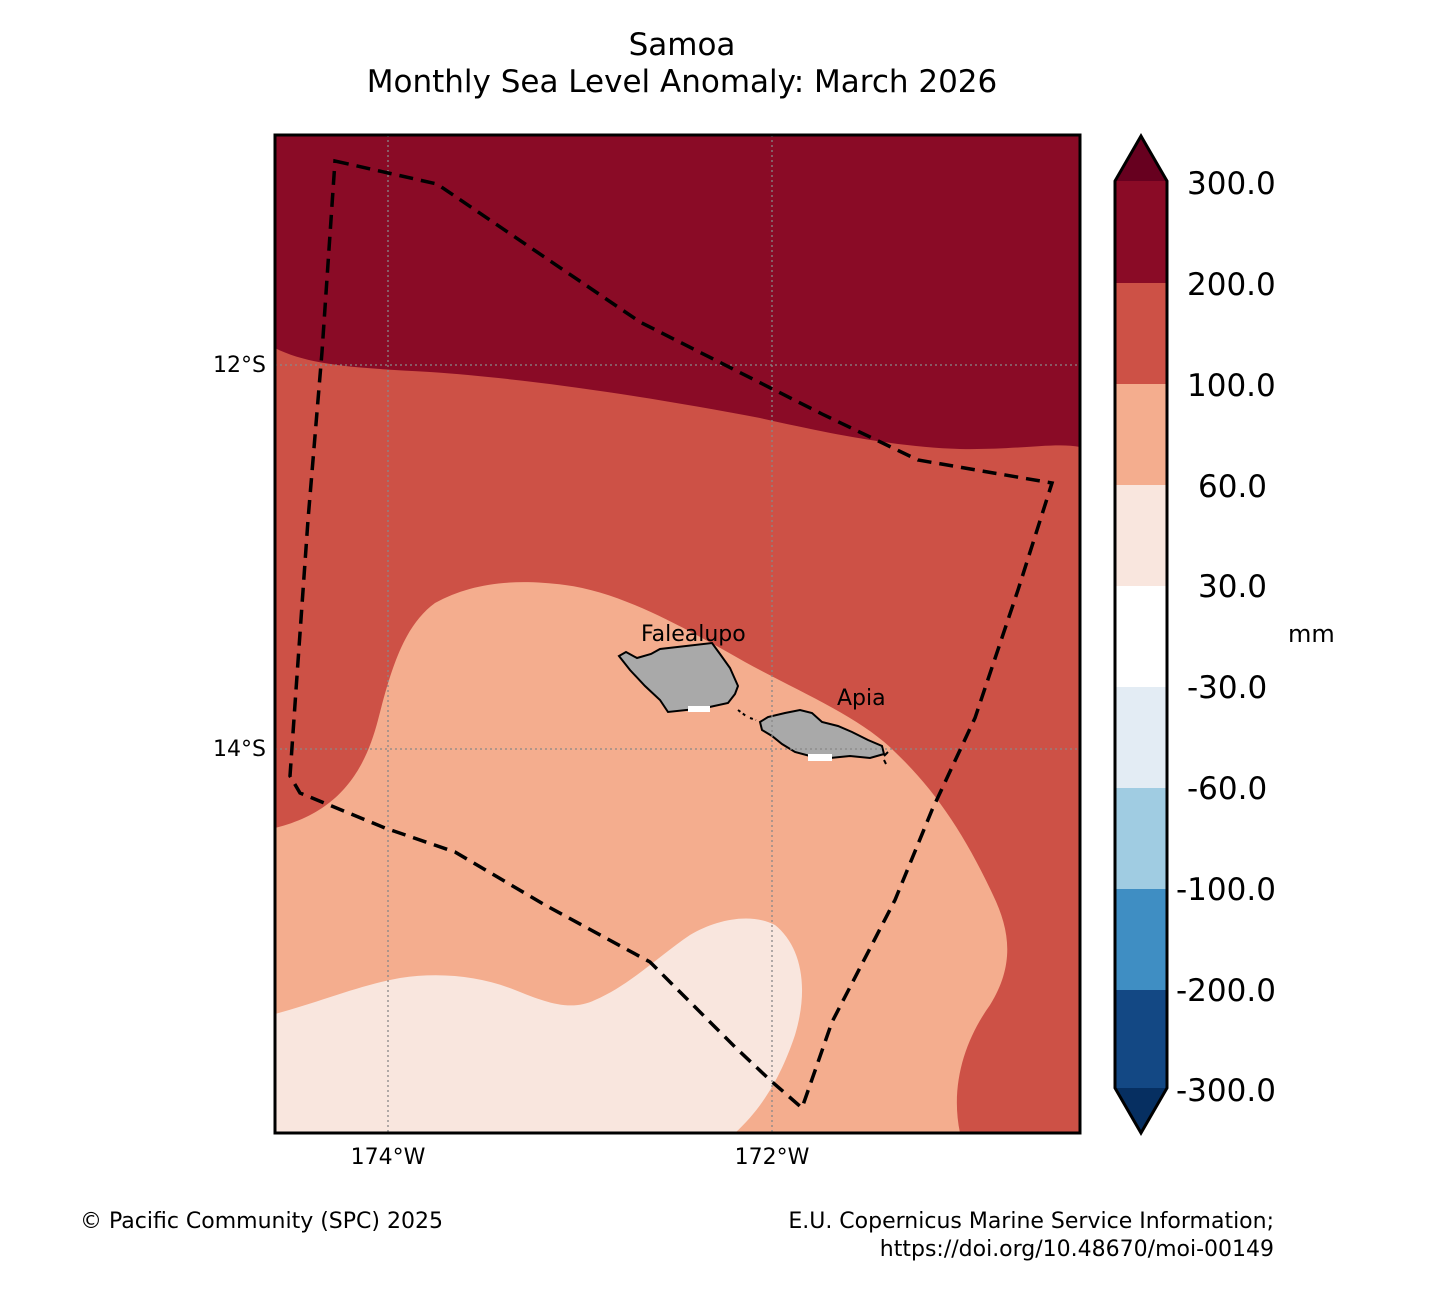 The image size is (1433, 1292). Describe the element at coordinates (1227, 688) in the screenshot. I see `colorbar-tick-label: -30.0` at that location.